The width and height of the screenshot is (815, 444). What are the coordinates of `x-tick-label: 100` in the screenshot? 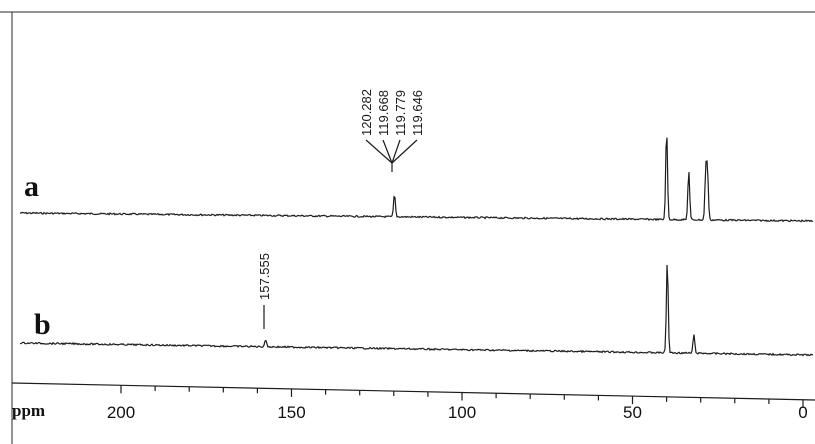 It's located at (462, 412).